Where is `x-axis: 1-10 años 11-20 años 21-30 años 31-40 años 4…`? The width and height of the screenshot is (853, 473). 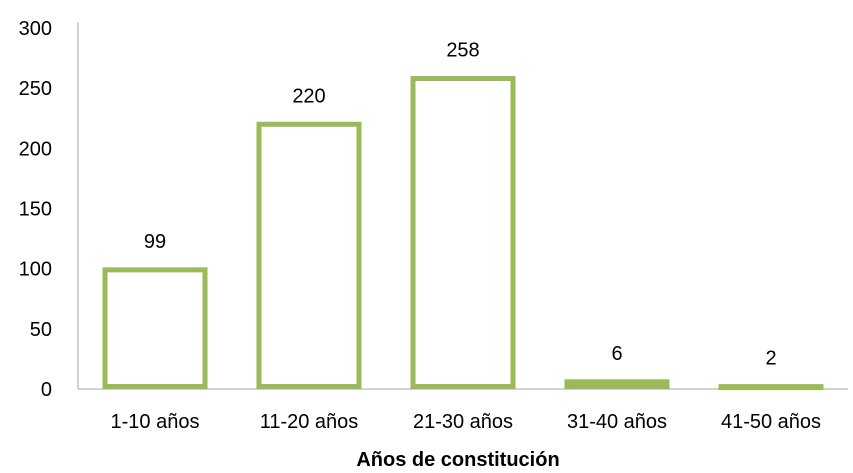 x-axis: 1-10 años 11-20 años 21-30 años 31-40 años 4… is located at coordinates (463, 410).